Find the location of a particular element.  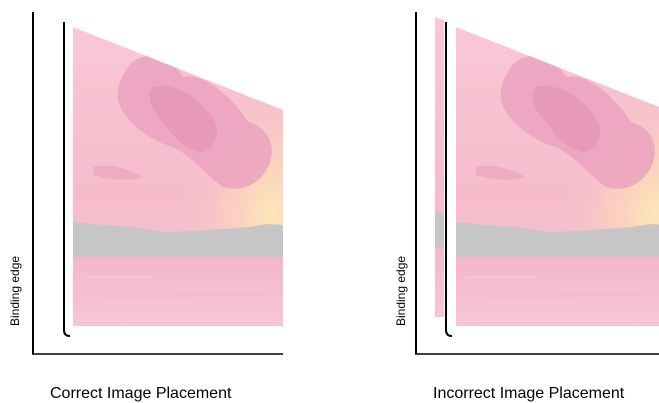

caption-incorrect-placement: Incorrect Image Placement is located at coordinates (529, 393).